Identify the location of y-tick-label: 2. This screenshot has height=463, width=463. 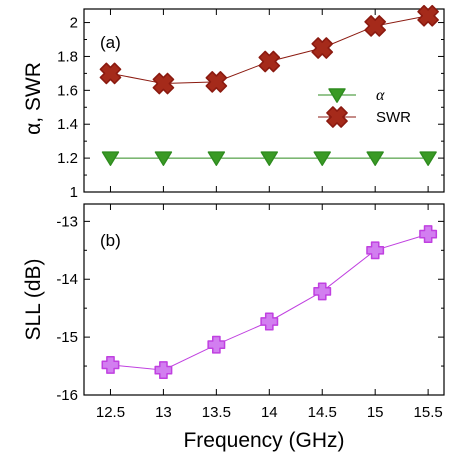
(74, 23).